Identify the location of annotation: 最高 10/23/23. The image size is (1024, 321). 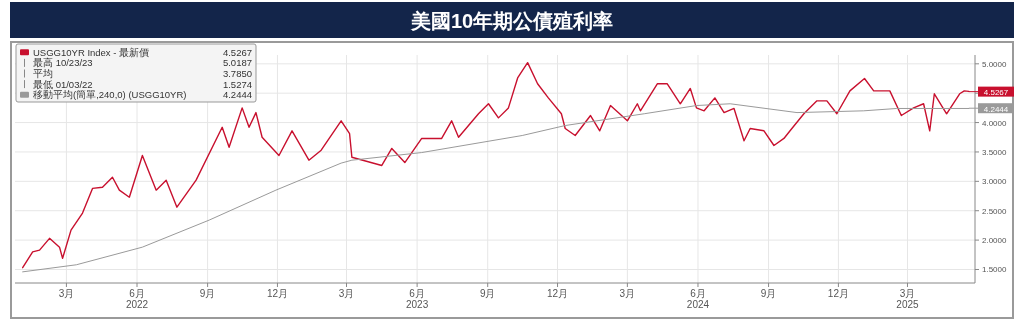
(63, 63).